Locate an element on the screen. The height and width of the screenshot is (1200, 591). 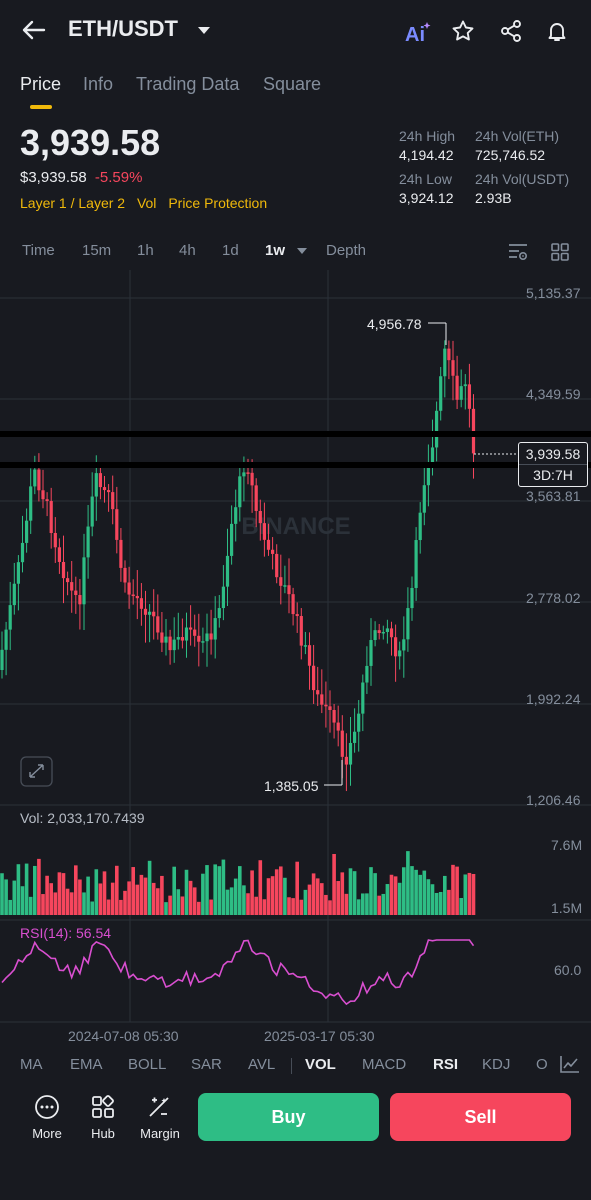
ind-avl: AVL is located at coordinates (262, 1064).